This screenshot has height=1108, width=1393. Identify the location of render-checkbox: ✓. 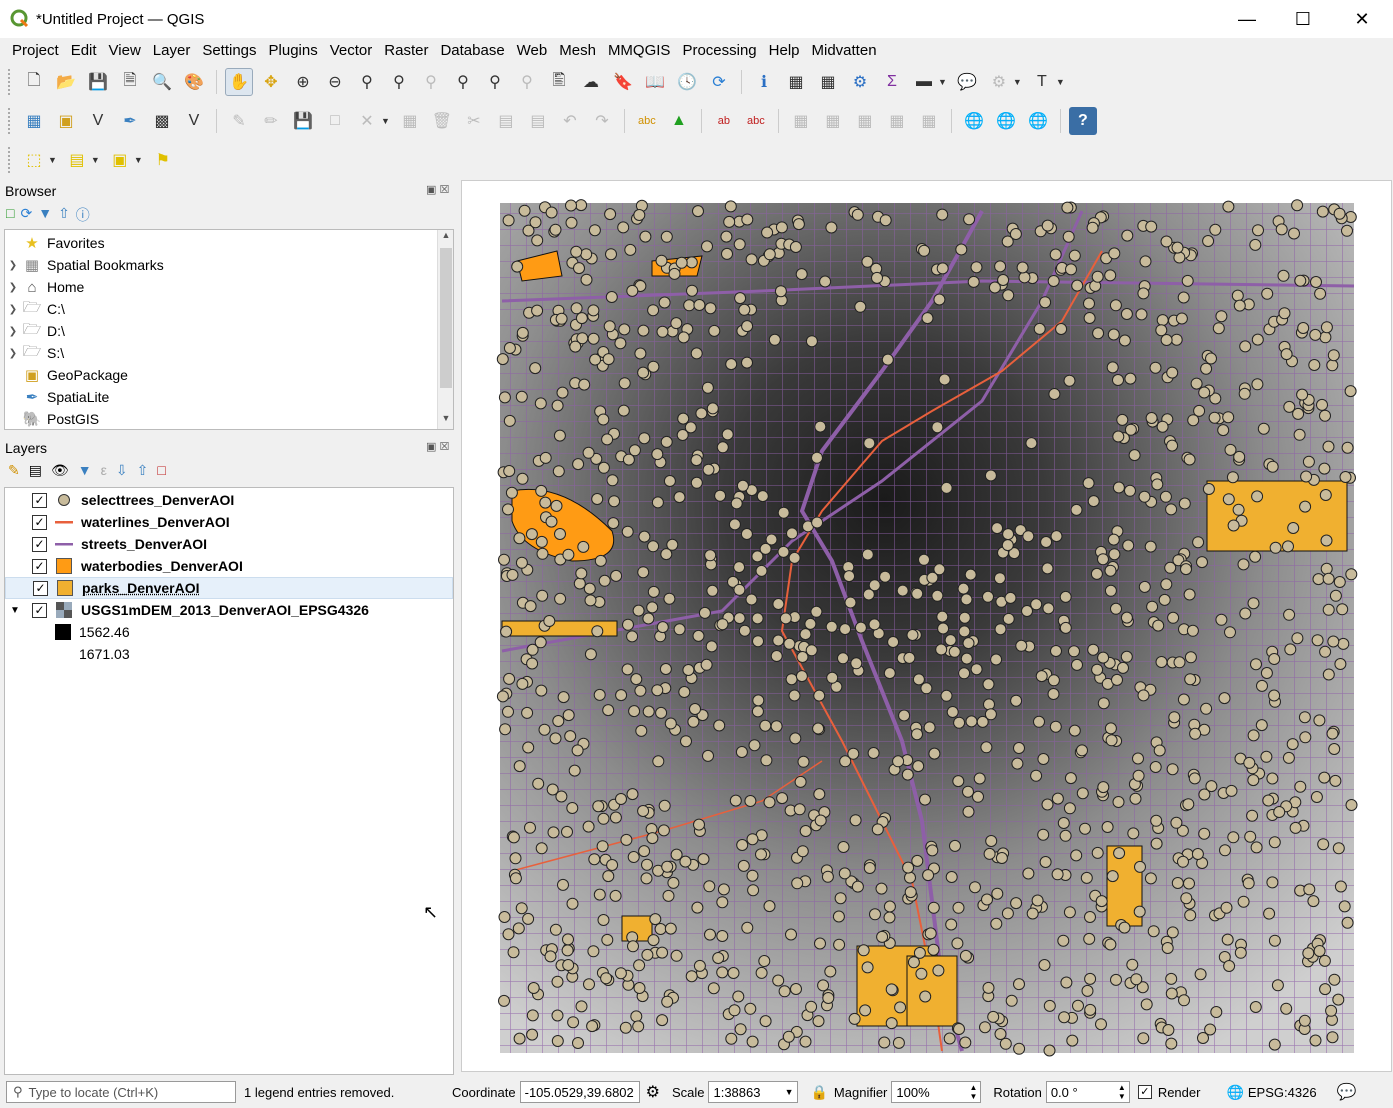
(1144, 1092).